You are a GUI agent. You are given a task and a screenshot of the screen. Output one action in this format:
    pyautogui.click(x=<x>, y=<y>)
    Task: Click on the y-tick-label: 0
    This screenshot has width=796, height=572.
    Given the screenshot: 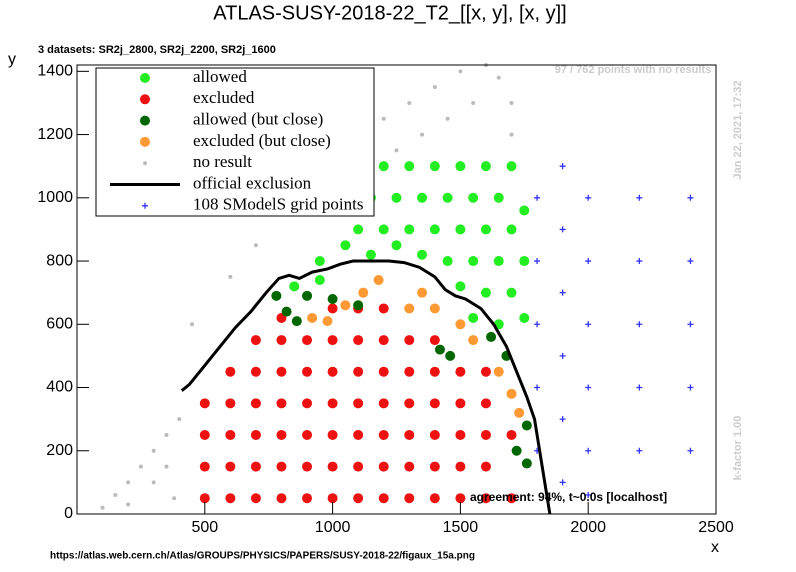 What is the action you would take?
    pyautogui.click(x=68, y=513)
    